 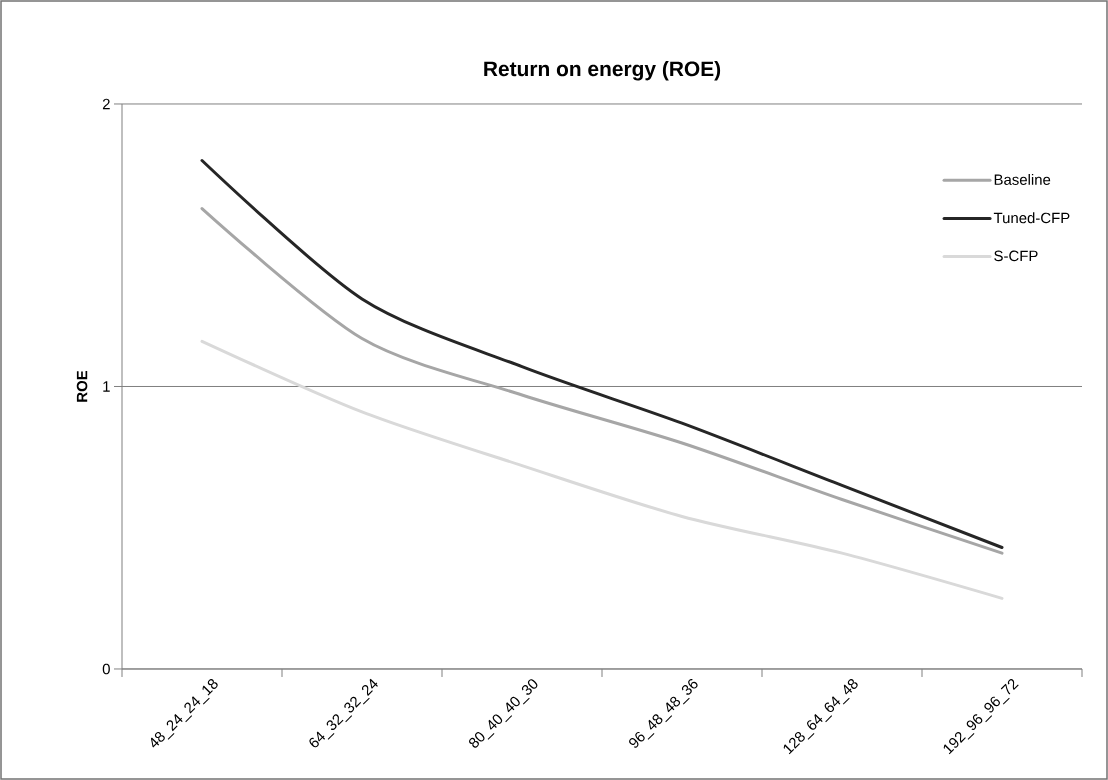 I want to click on y-tick-label: 1, so click(x=106, y=386).